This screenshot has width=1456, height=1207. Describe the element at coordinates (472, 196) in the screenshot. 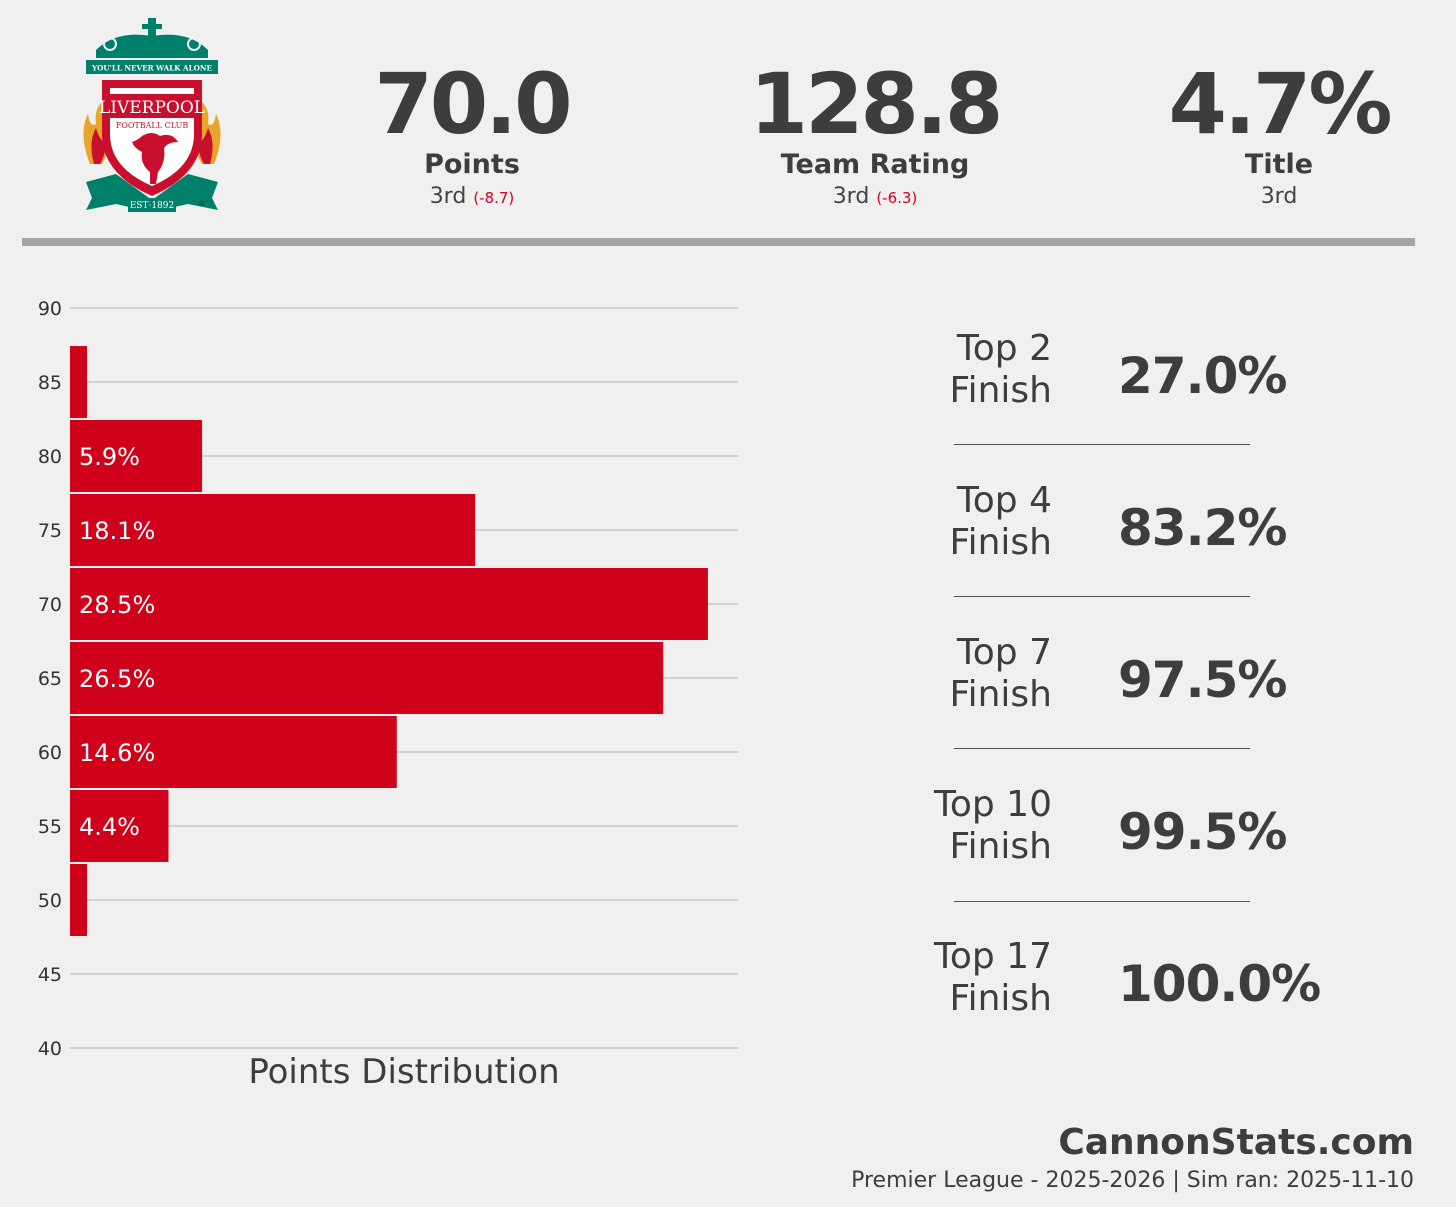

I see `points-rank: 3rd (-8.7)` at that location.